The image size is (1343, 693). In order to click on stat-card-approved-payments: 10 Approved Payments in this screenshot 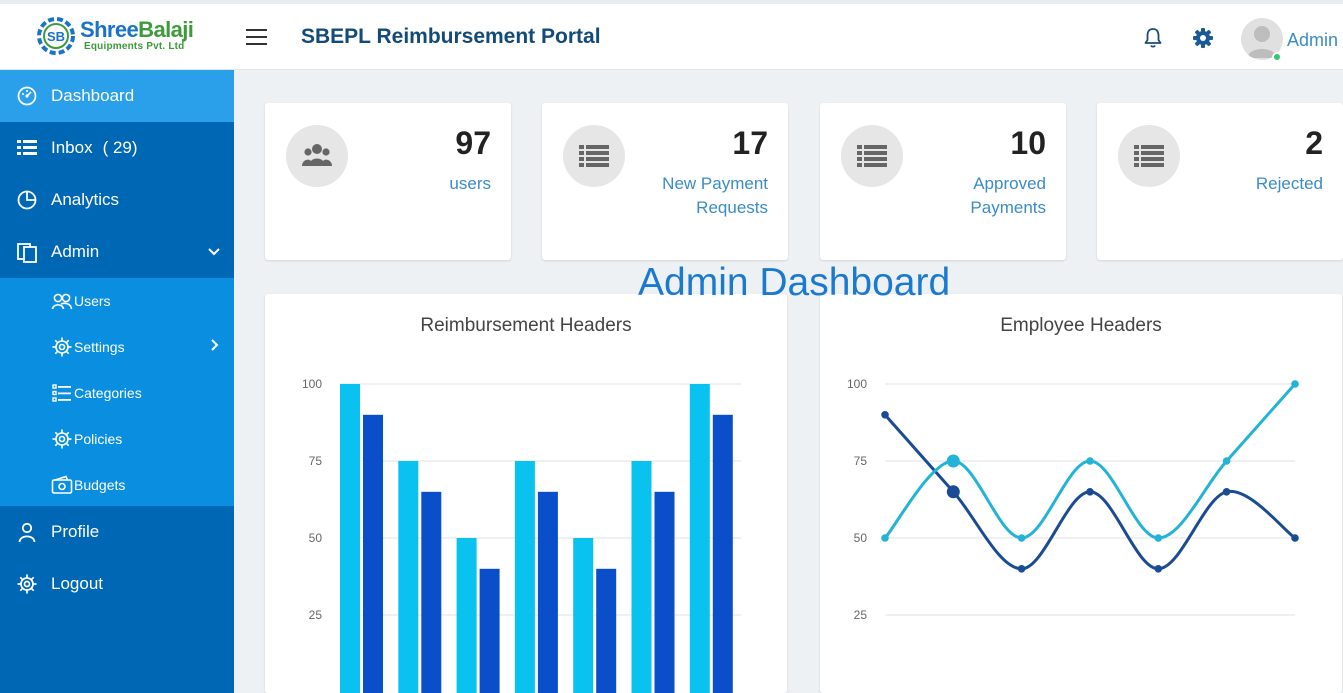, I will do `click(943, 181)`.